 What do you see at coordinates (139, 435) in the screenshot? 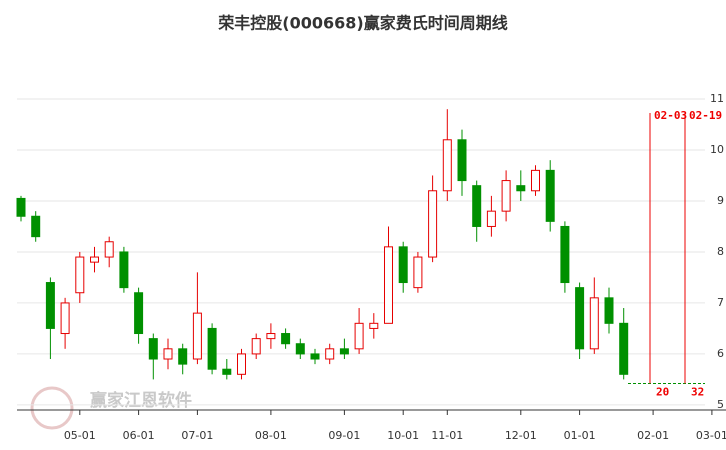
I see `x-tick-label: 06-01` at bounding box center [139, 435].